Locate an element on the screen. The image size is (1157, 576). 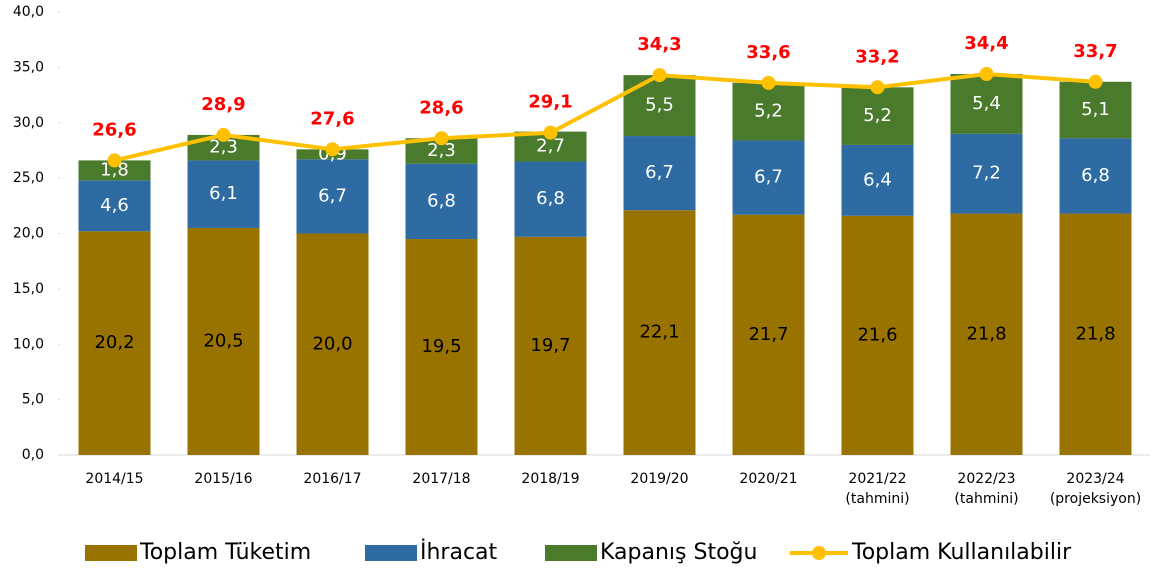
x-tick-label: 2023/24 is located at coordinates (1095, 479).